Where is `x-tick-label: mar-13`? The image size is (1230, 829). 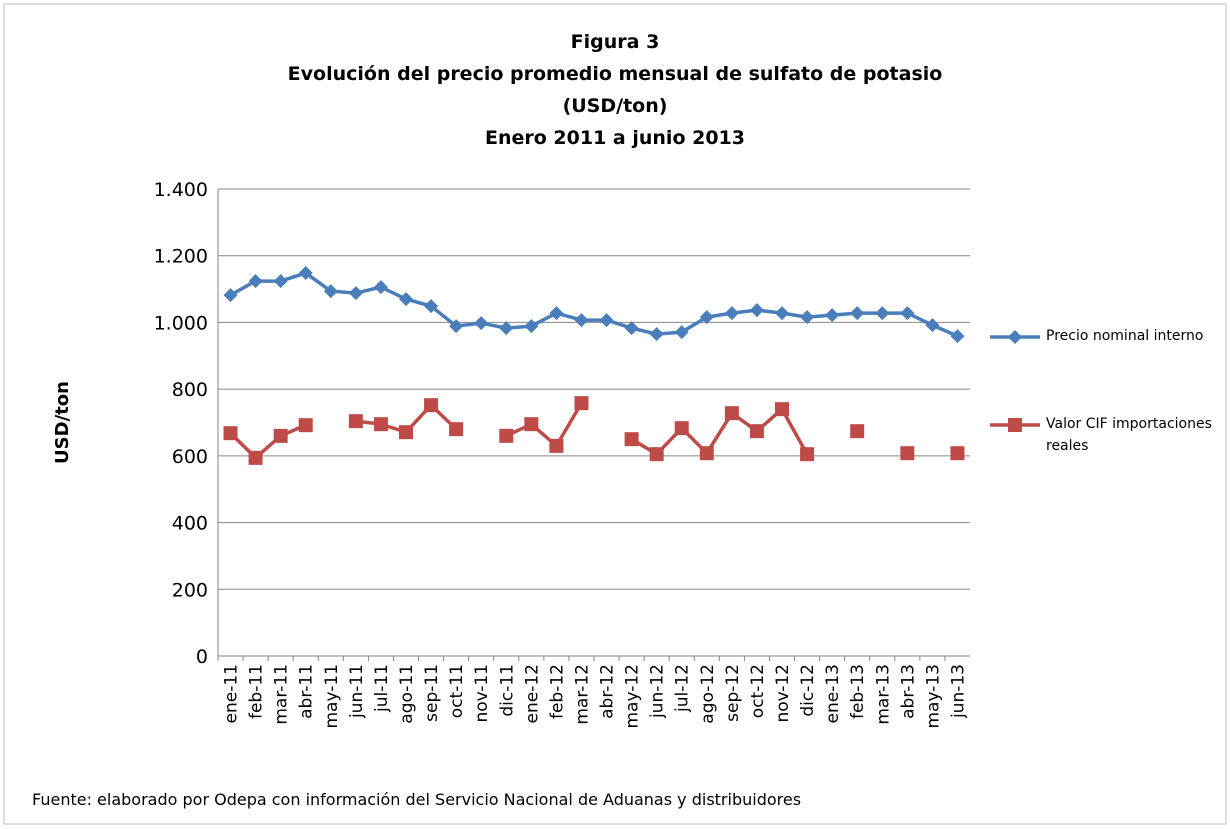 x-tick-label: mar-13 is located at coordinates (883, 694).